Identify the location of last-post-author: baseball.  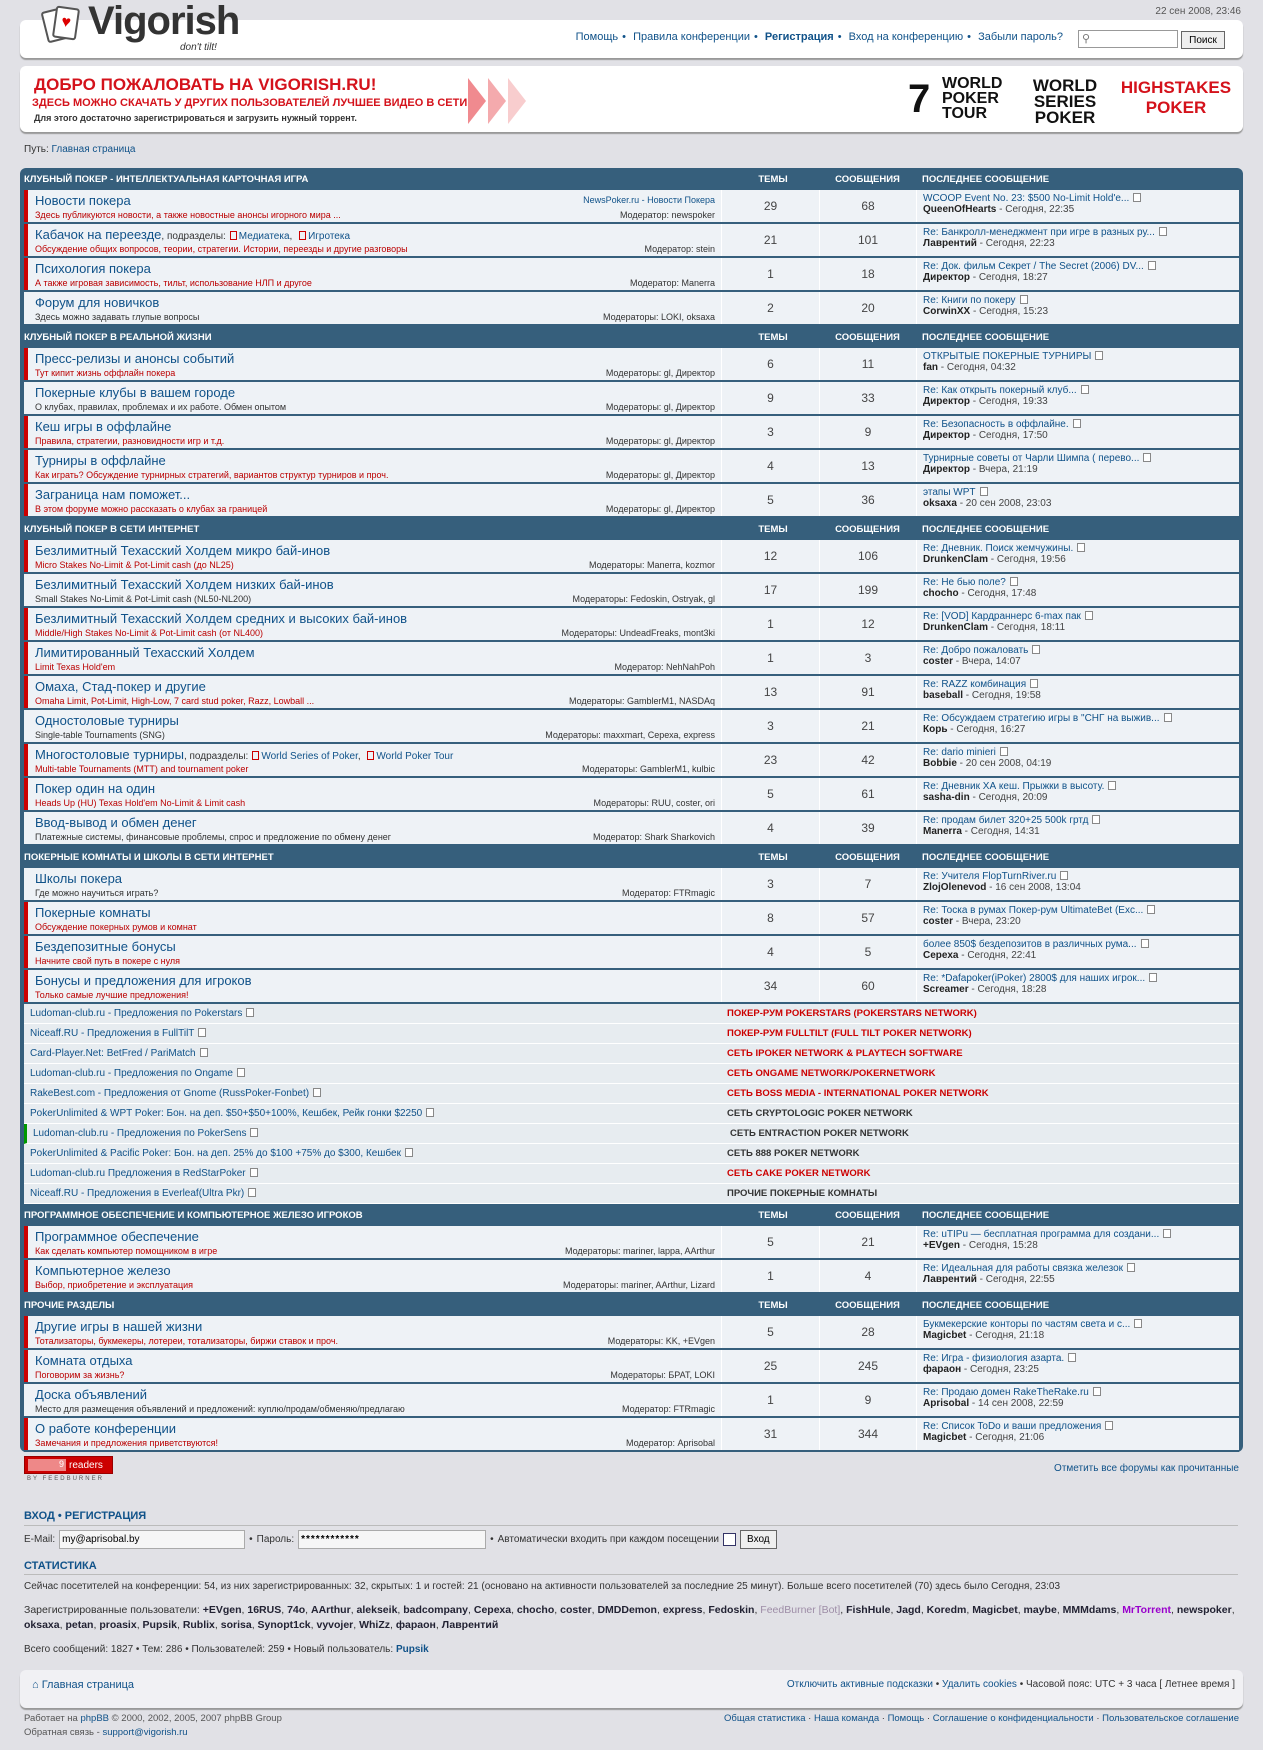
(943, 695).